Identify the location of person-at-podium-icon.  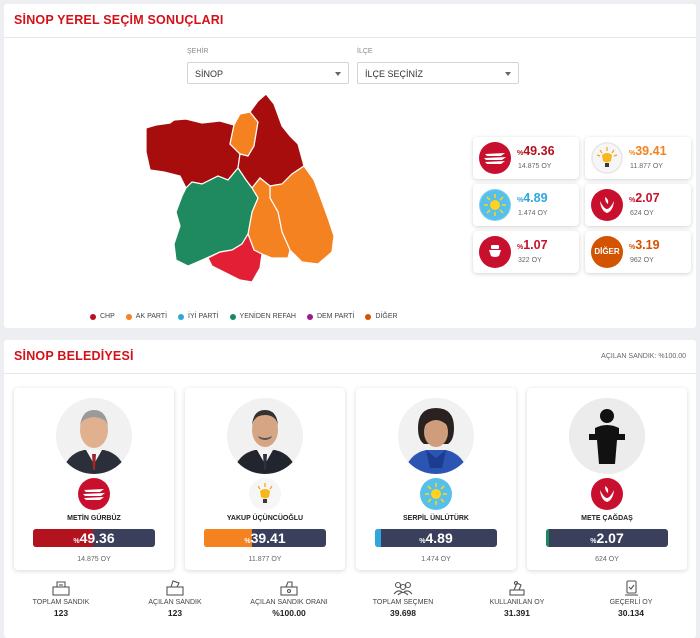
(607, 436).